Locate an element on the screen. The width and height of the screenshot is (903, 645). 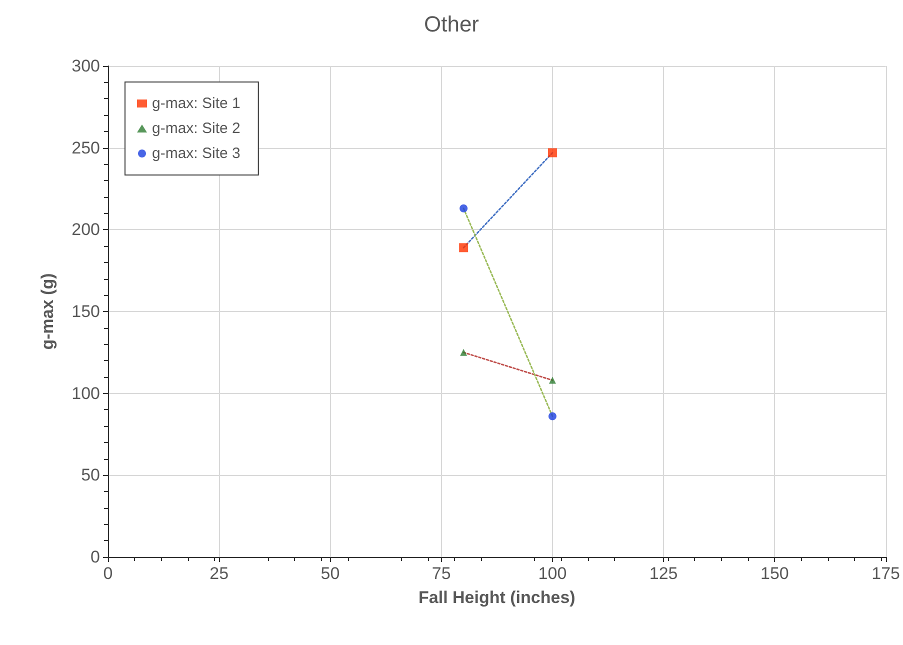
x-tick-label: 150 is located at coordinates (774, 573).